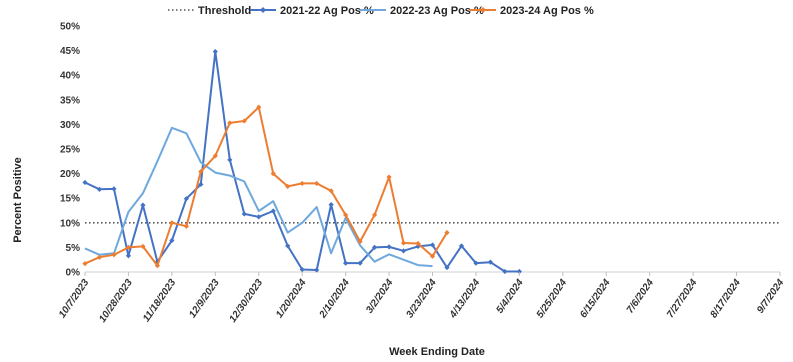 The height and width of the screenshot is (362, 793). Describe the element at coordinates (70, 125) in the screenshot. I see `y-tick-label: 30%` at that location.